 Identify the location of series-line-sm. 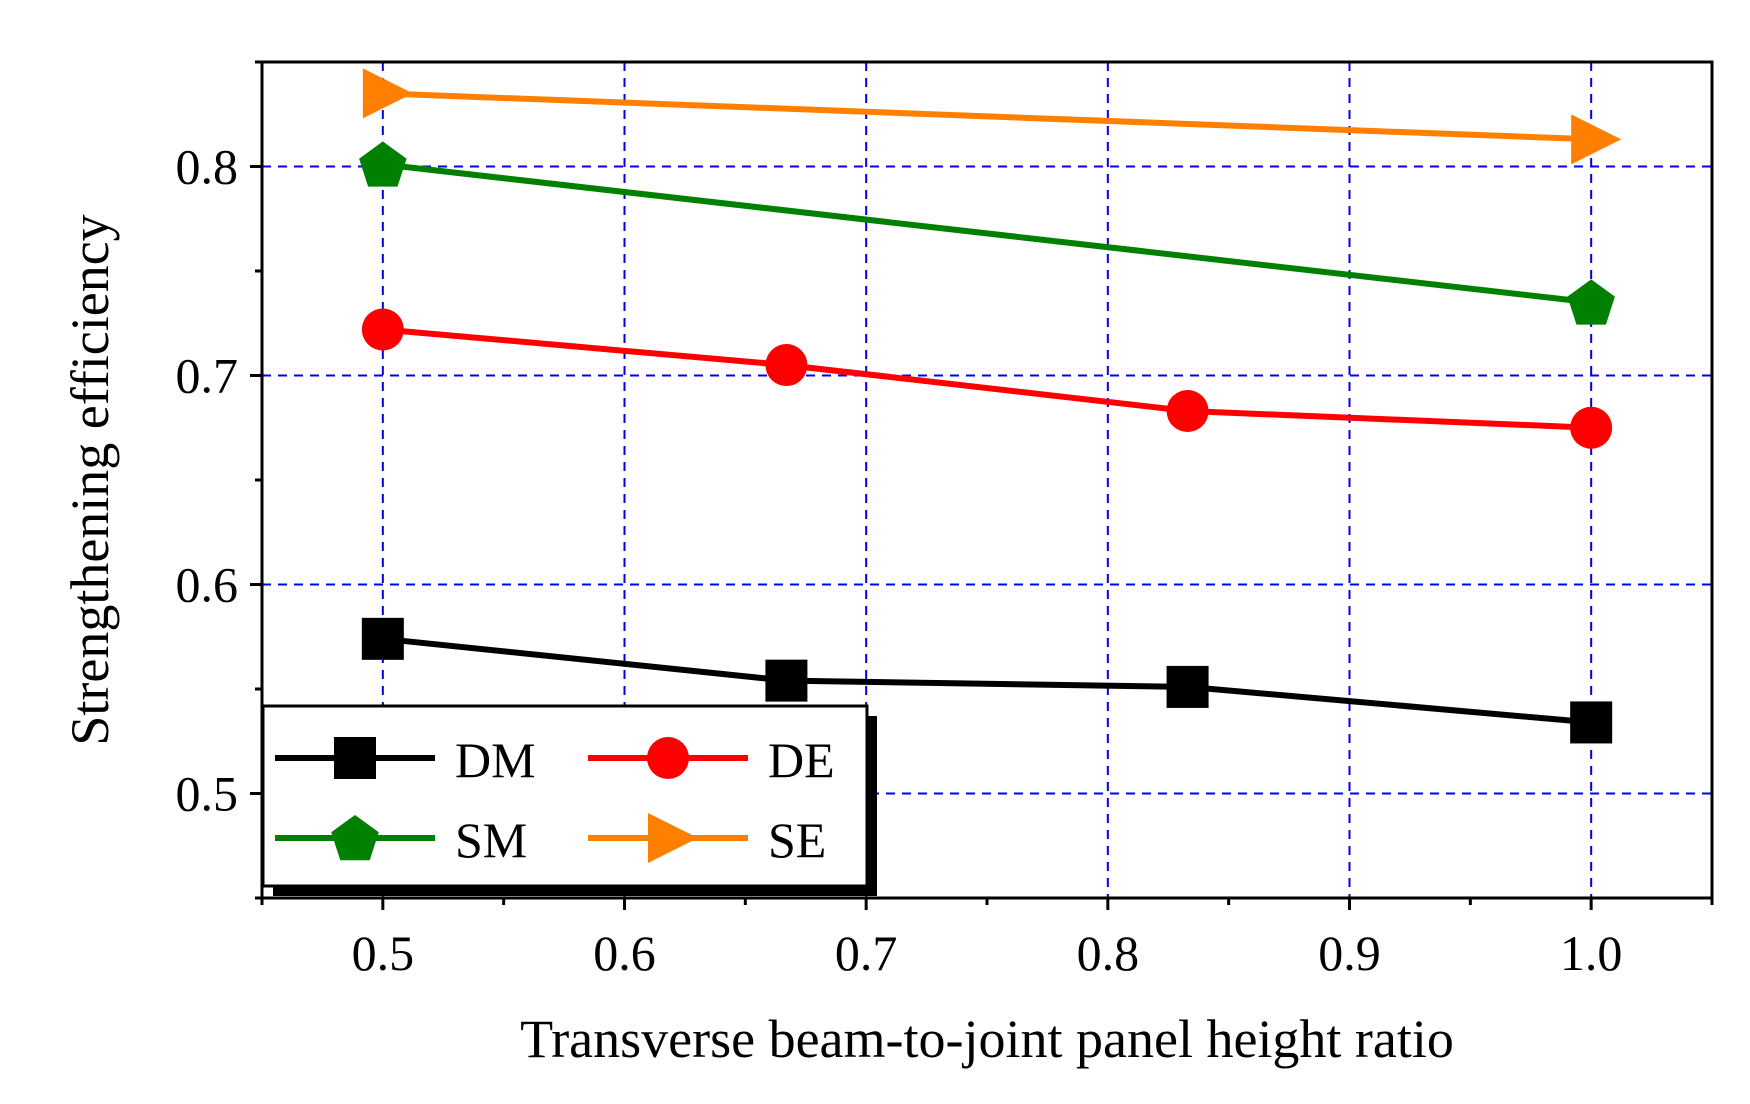
(987, 233).